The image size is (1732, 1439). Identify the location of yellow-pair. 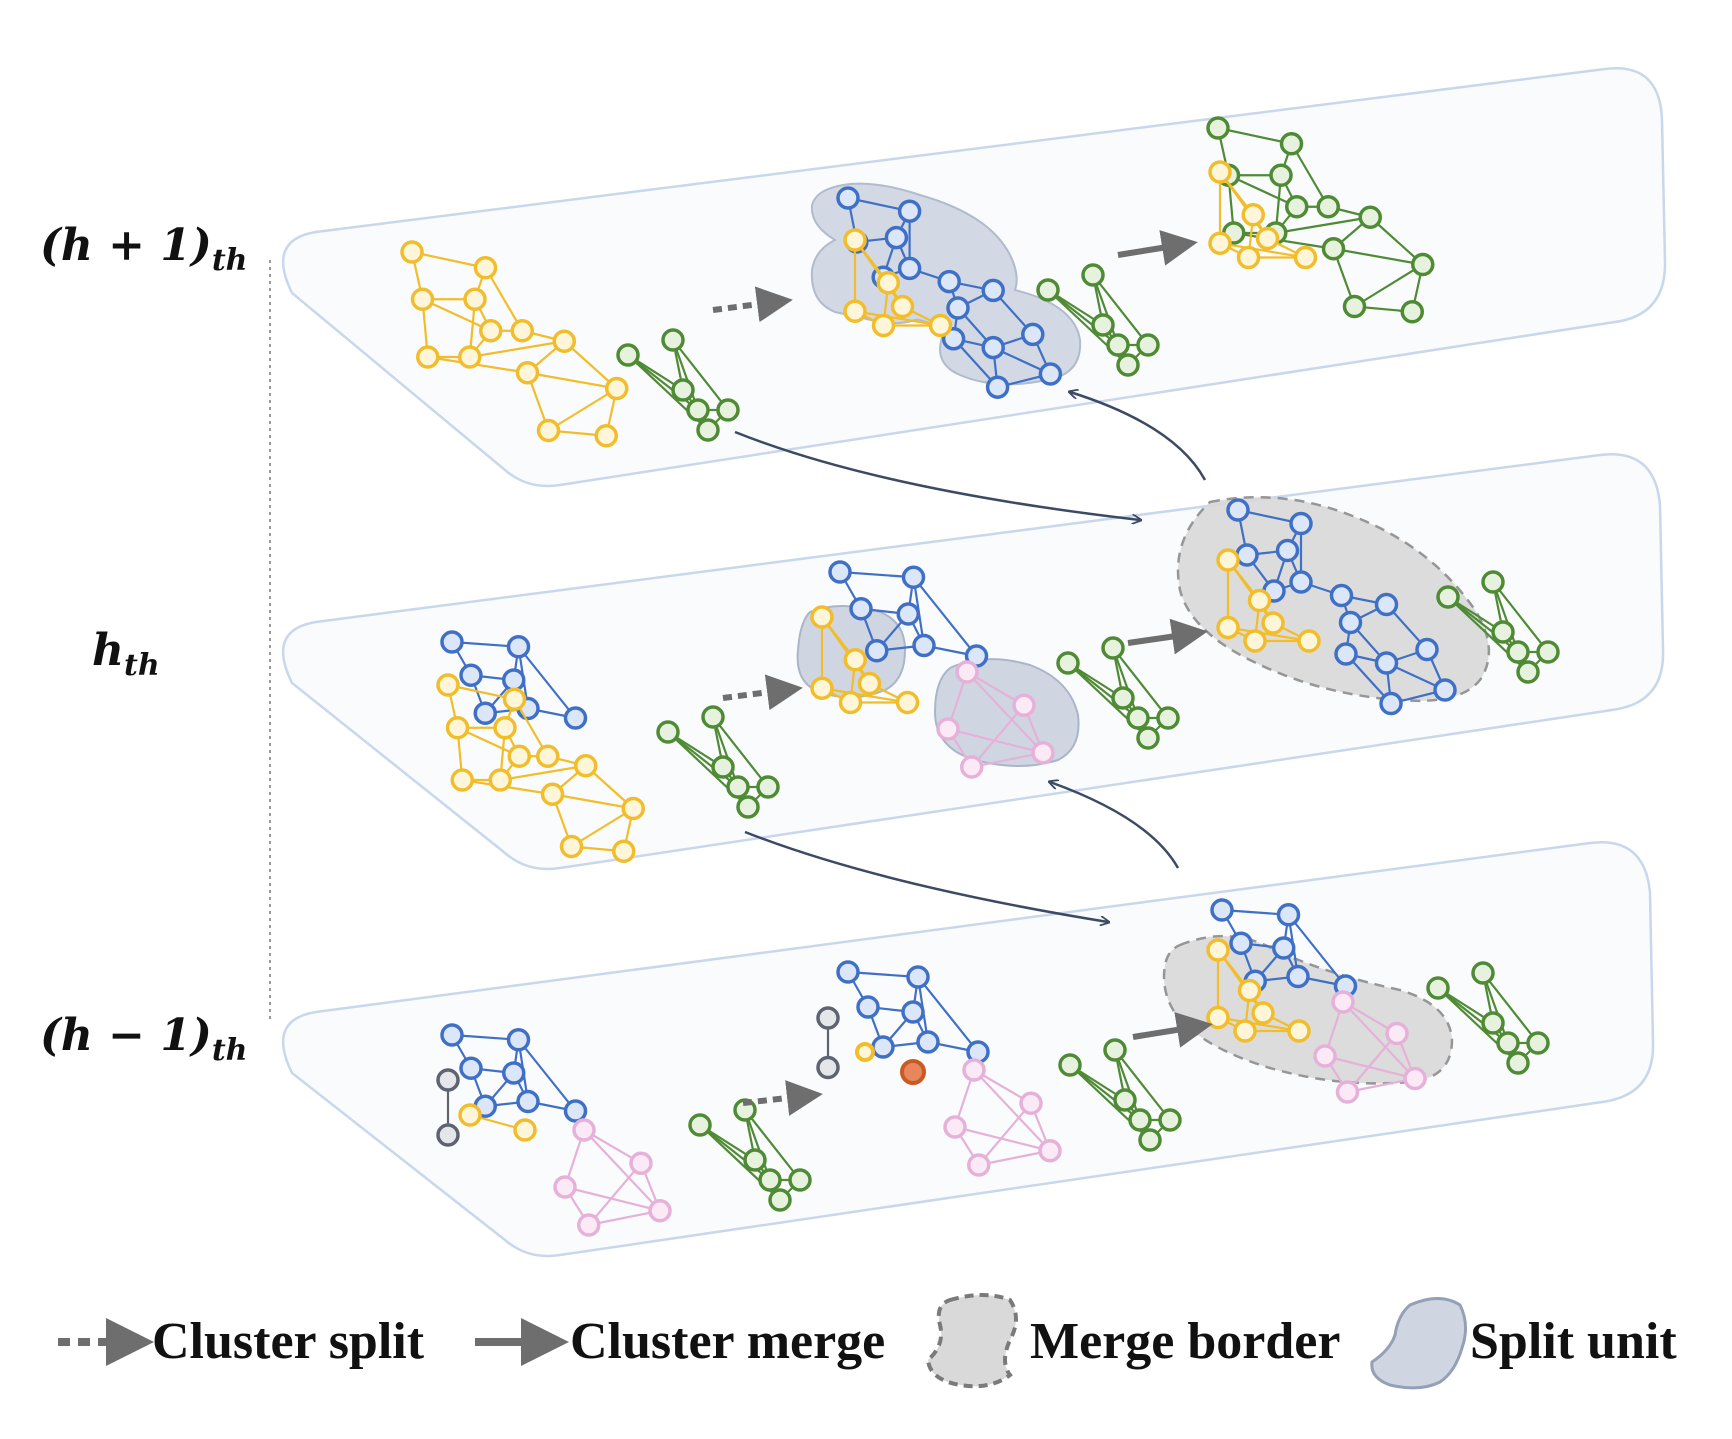
(497, 1122).